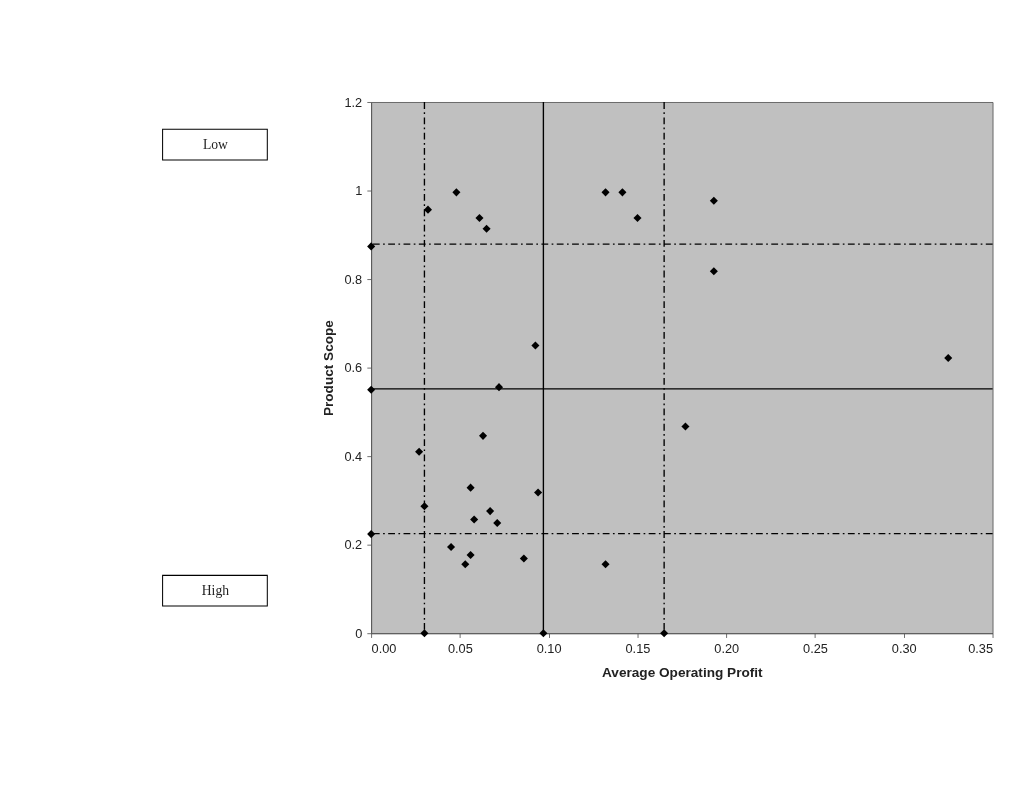  I want to click on y-tick-label: 0, so click(359, 633).